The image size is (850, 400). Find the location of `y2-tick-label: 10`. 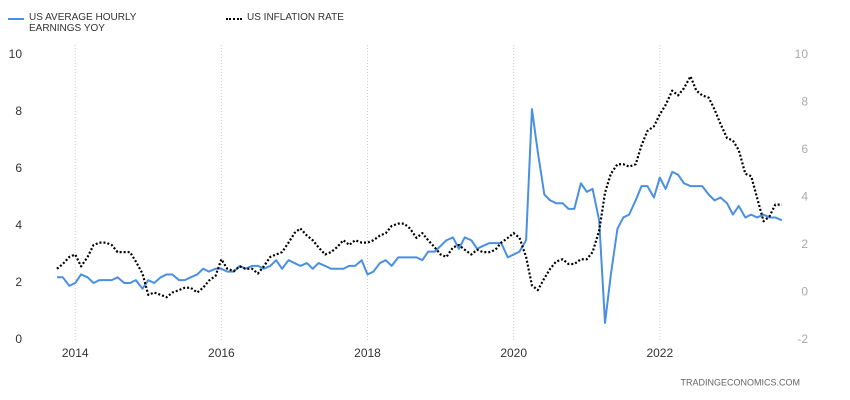

y2-tick-label: 10 is located at coordinates (802, 54).